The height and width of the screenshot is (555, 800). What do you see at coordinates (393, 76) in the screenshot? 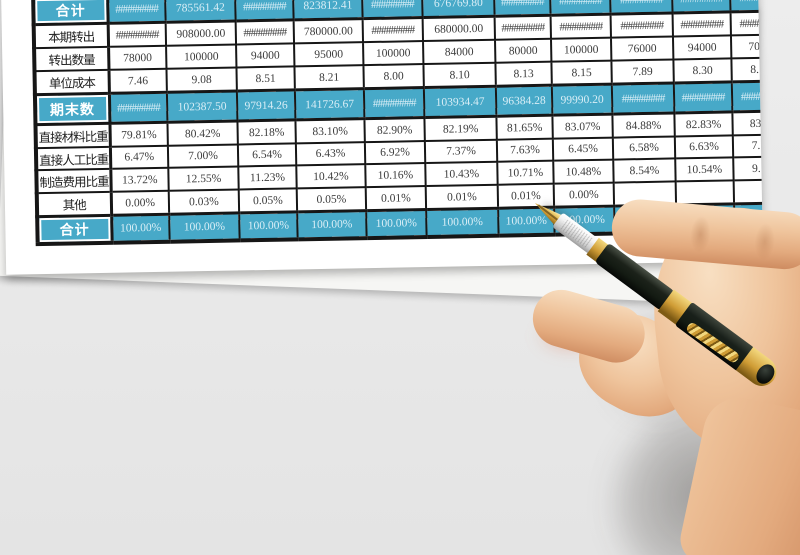
I see `cell: 8.00` at bounding box center [393, 76].